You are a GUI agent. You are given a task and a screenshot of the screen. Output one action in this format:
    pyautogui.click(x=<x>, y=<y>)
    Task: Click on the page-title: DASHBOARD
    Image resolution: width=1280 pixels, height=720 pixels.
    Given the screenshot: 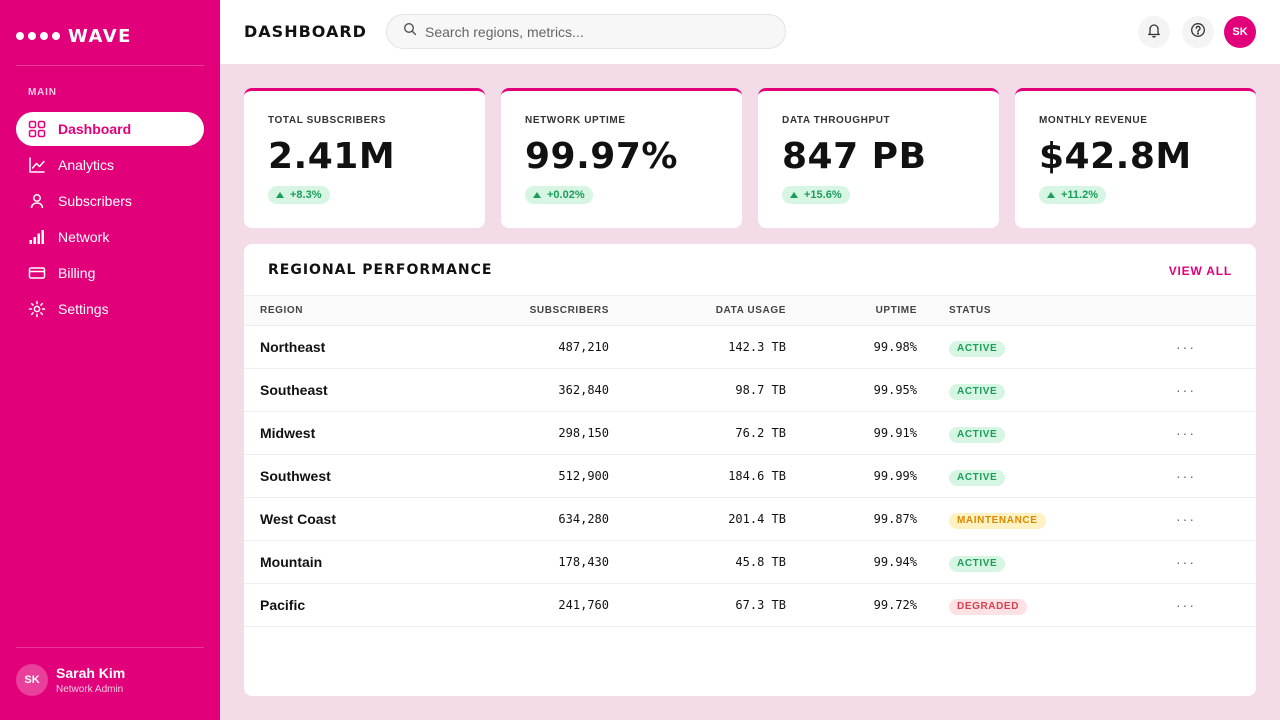 What is the action you would take?
    pyautogui.click(x=305, y=31)
    